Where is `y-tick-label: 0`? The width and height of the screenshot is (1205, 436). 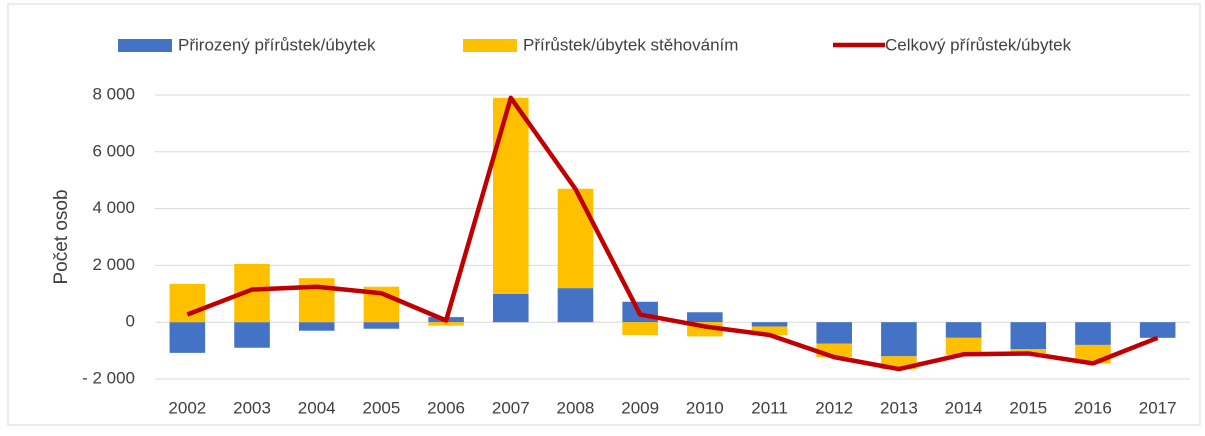
y-tick-label: 0 is located at coordinates (130, 321).